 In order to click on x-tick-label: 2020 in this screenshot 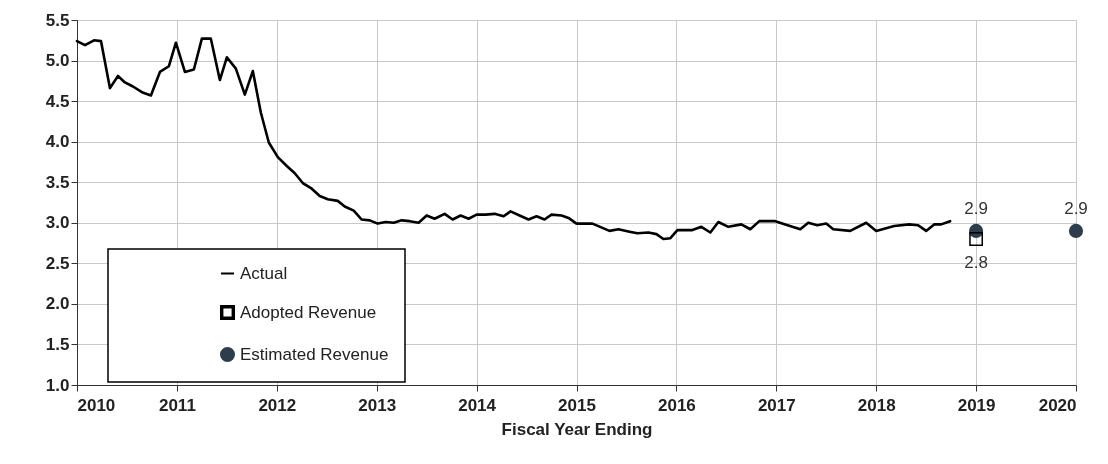, I will do `click(1057, 405)`.